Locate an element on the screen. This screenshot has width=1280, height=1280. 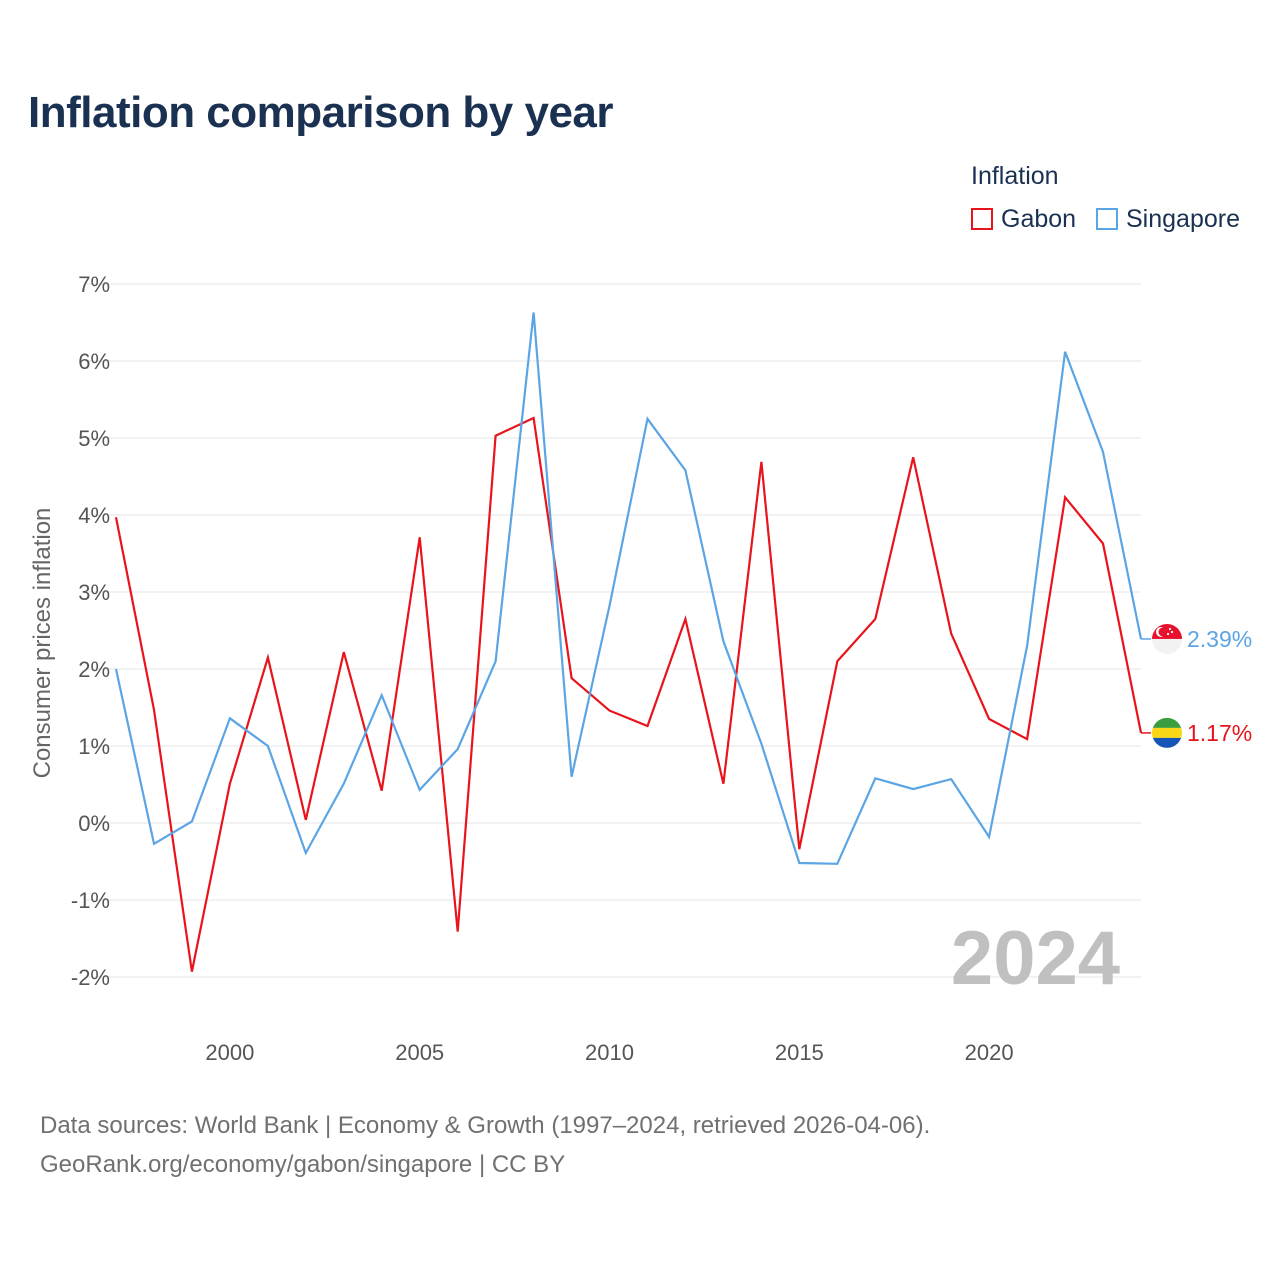
y-tick-label: -2% is located at coordinates (90, 977).